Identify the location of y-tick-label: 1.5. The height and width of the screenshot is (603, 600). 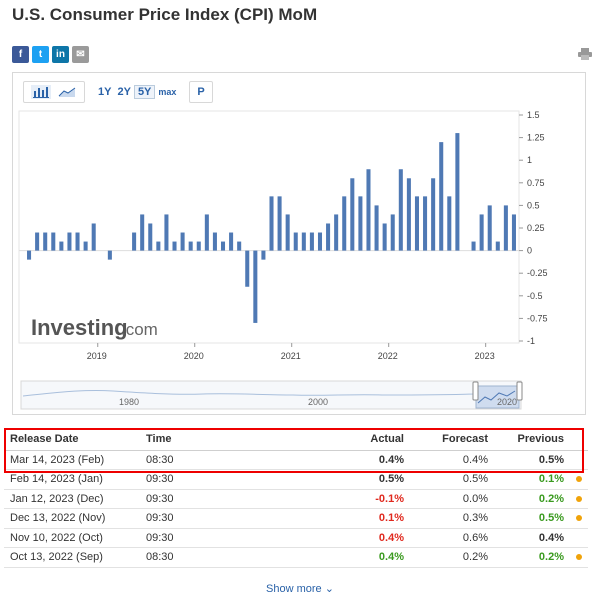
(533, 115).